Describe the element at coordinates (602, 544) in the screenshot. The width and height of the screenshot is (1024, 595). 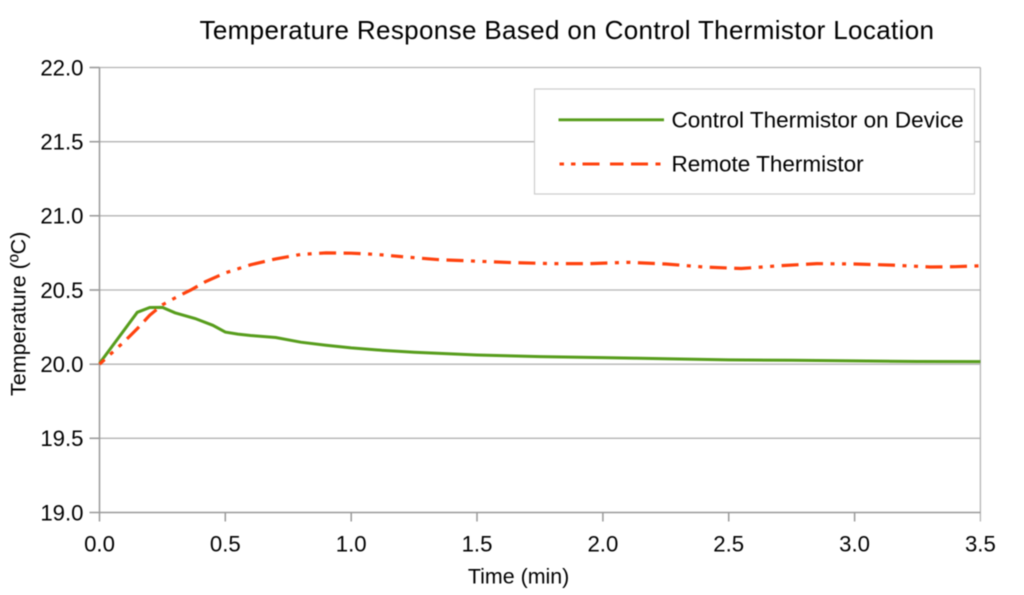
I see `svg-text: 2.0` at that location.